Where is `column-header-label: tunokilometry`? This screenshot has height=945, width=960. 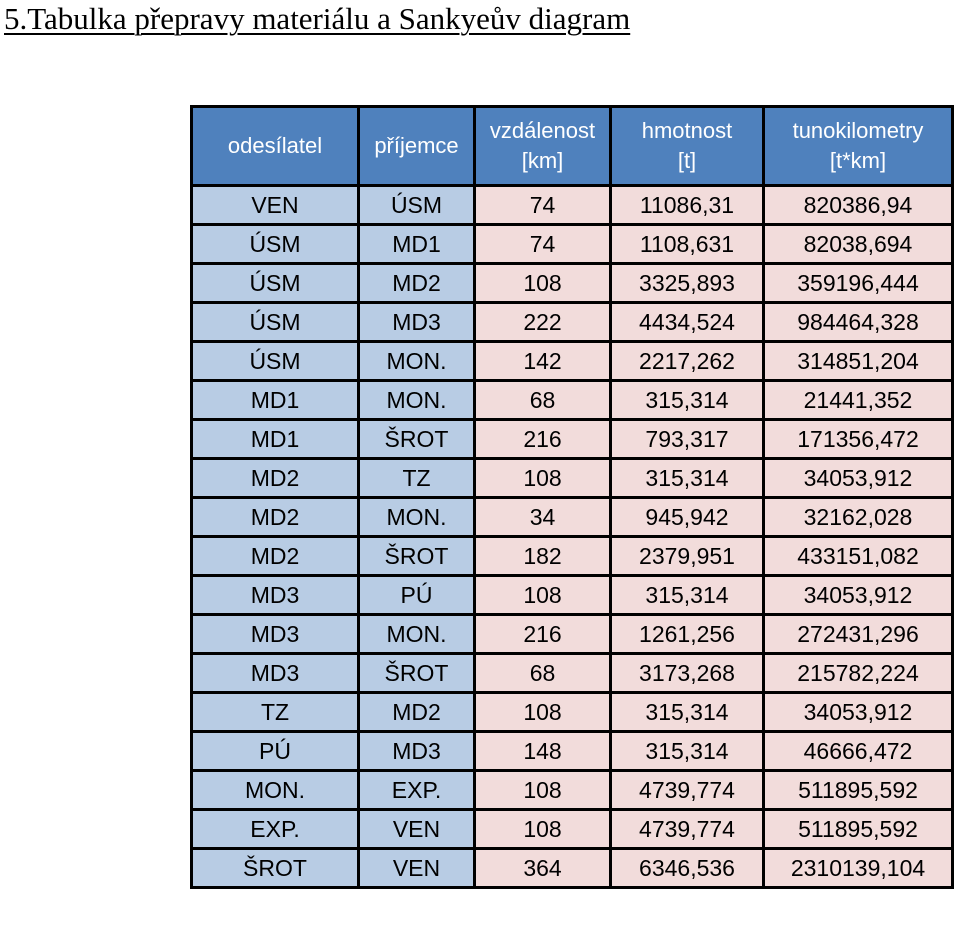 column-header-label: tunokilometry is located at coordinates (858, 130).